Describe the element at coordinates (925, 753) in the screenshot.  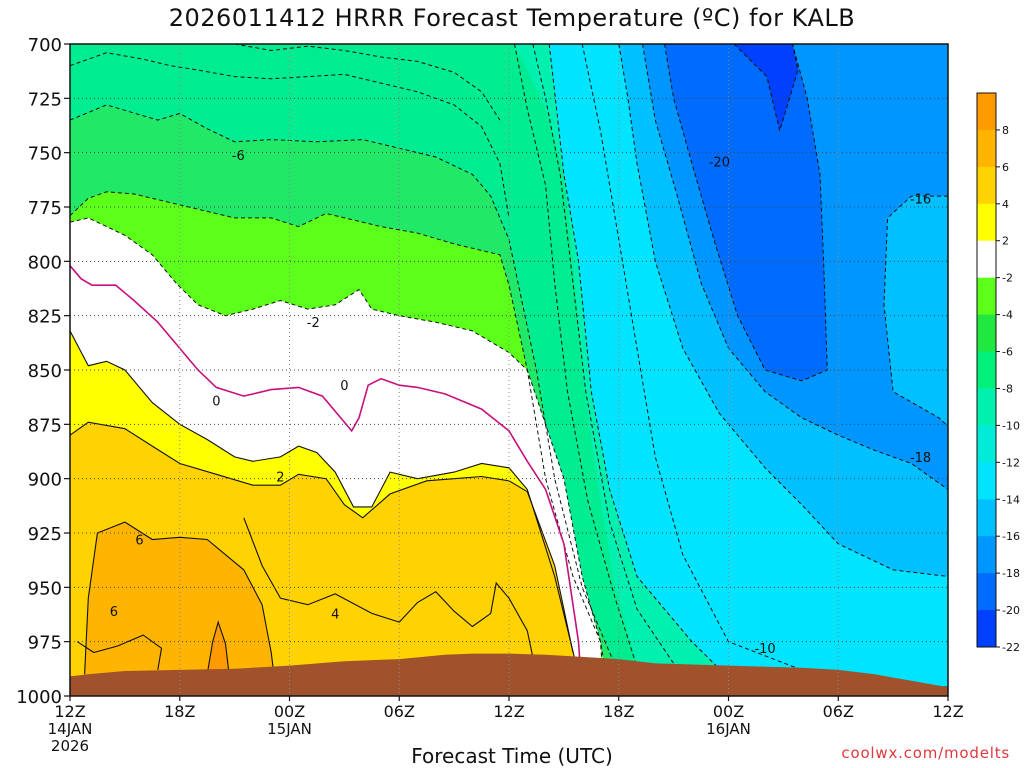
I see `credit-text: coolwx.com/modelts` at that location.